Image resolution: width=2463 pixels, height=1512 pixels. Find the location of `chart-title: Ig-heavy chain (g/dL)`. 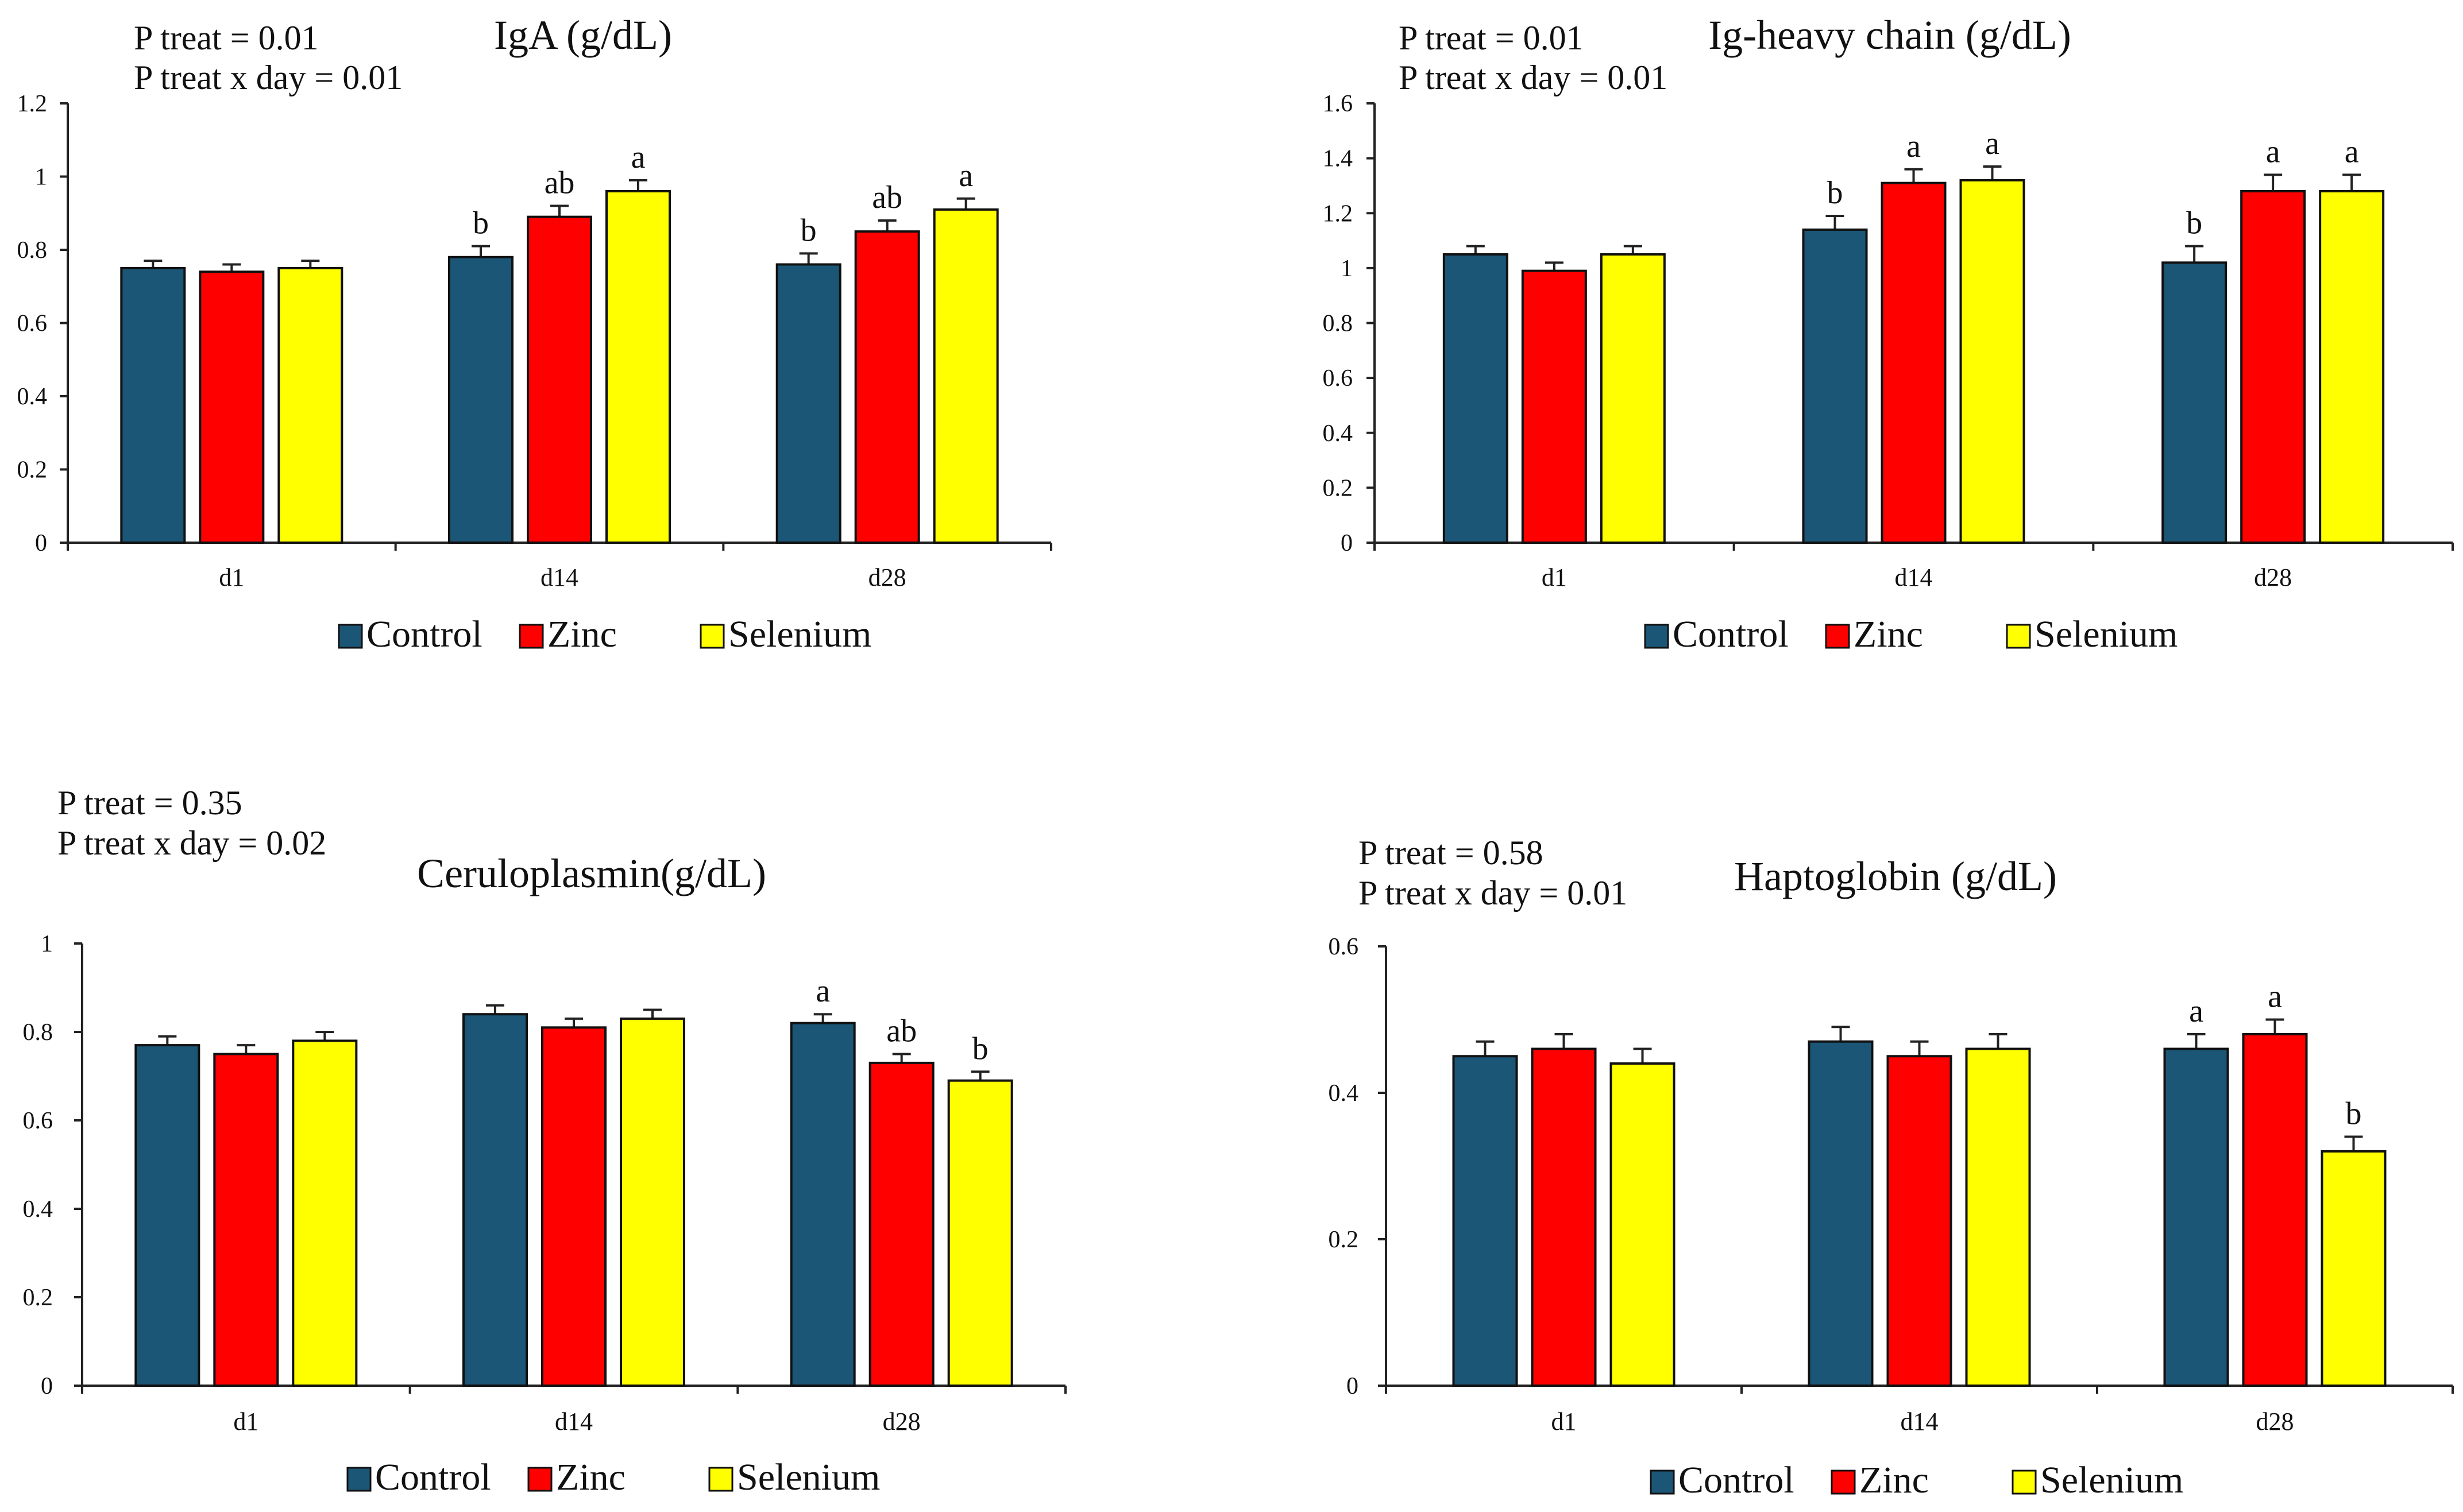

chart-title: Ig-heavy chain (g/dL) is located at coordinates (1890, 35).